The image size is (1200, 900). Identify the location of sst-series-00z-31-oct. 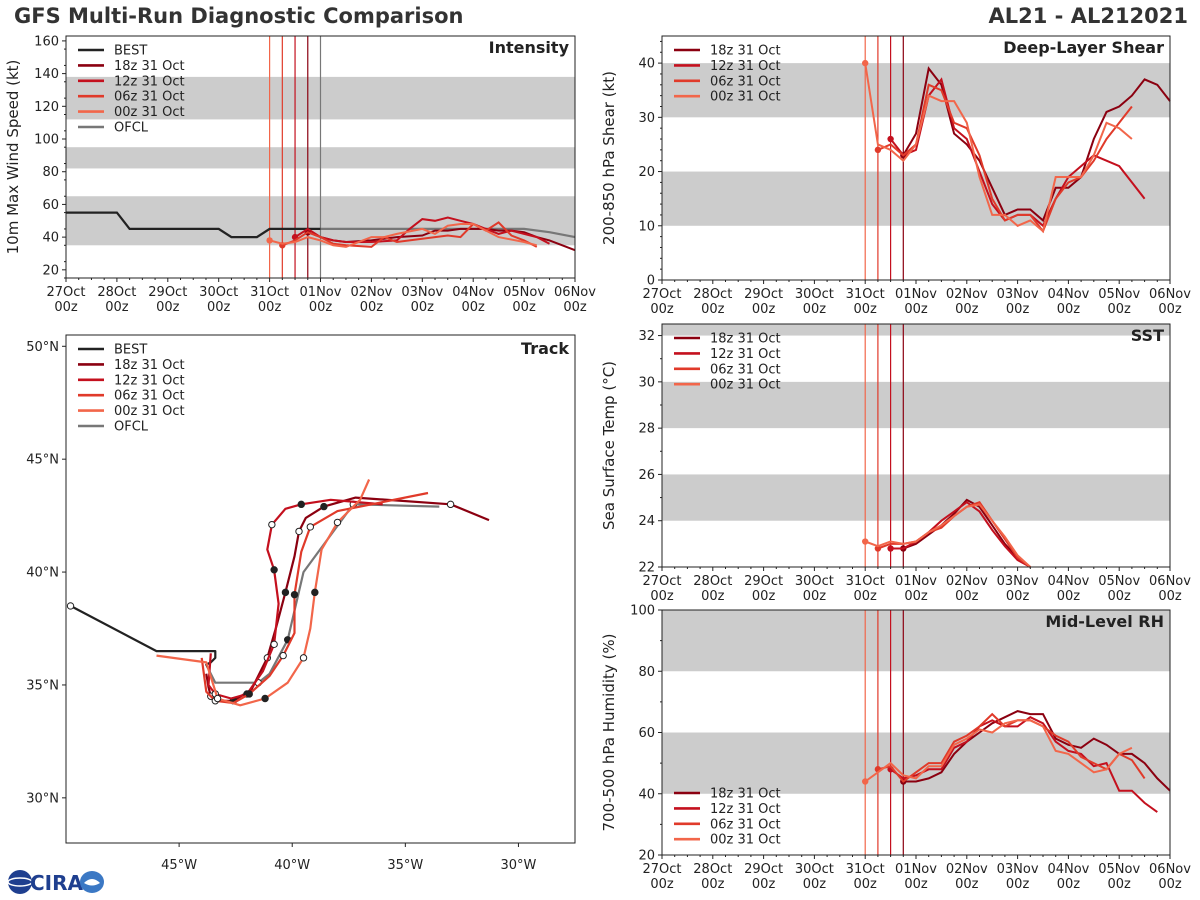
(947, 535).